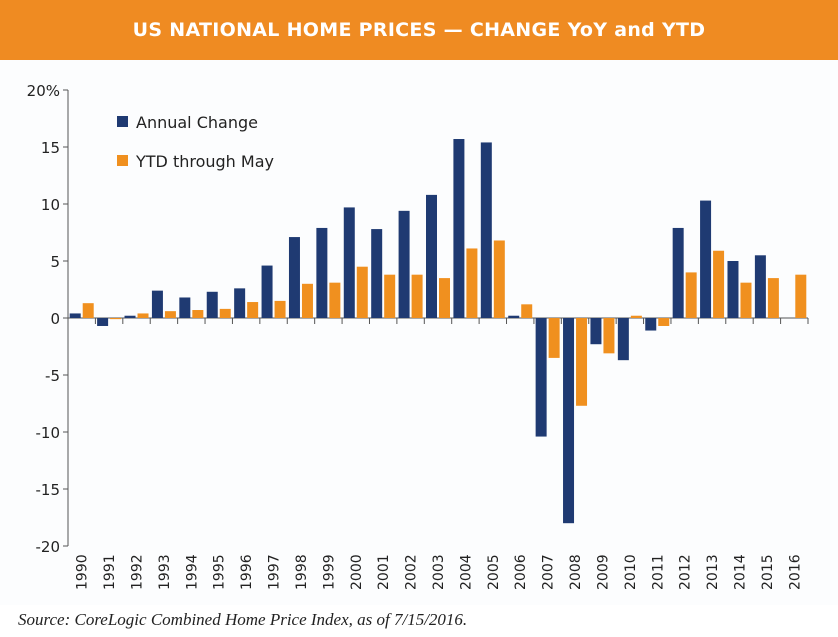 This screenshot has width=838, height=637. What do you see at coordinates (225, 313) in the screenshot?
I see `bar-ytd-1995` at bounding box center [225, 313].